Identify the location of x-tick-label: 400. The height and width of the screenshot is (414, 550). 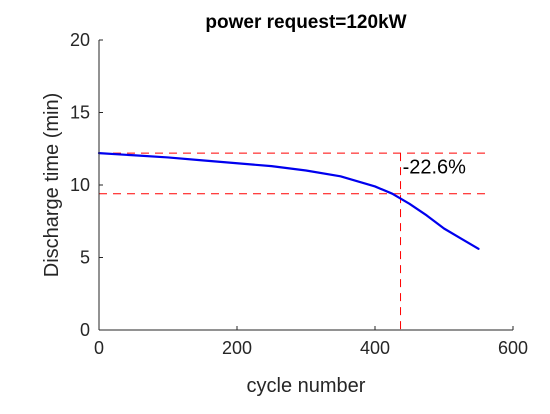
(375, 348).